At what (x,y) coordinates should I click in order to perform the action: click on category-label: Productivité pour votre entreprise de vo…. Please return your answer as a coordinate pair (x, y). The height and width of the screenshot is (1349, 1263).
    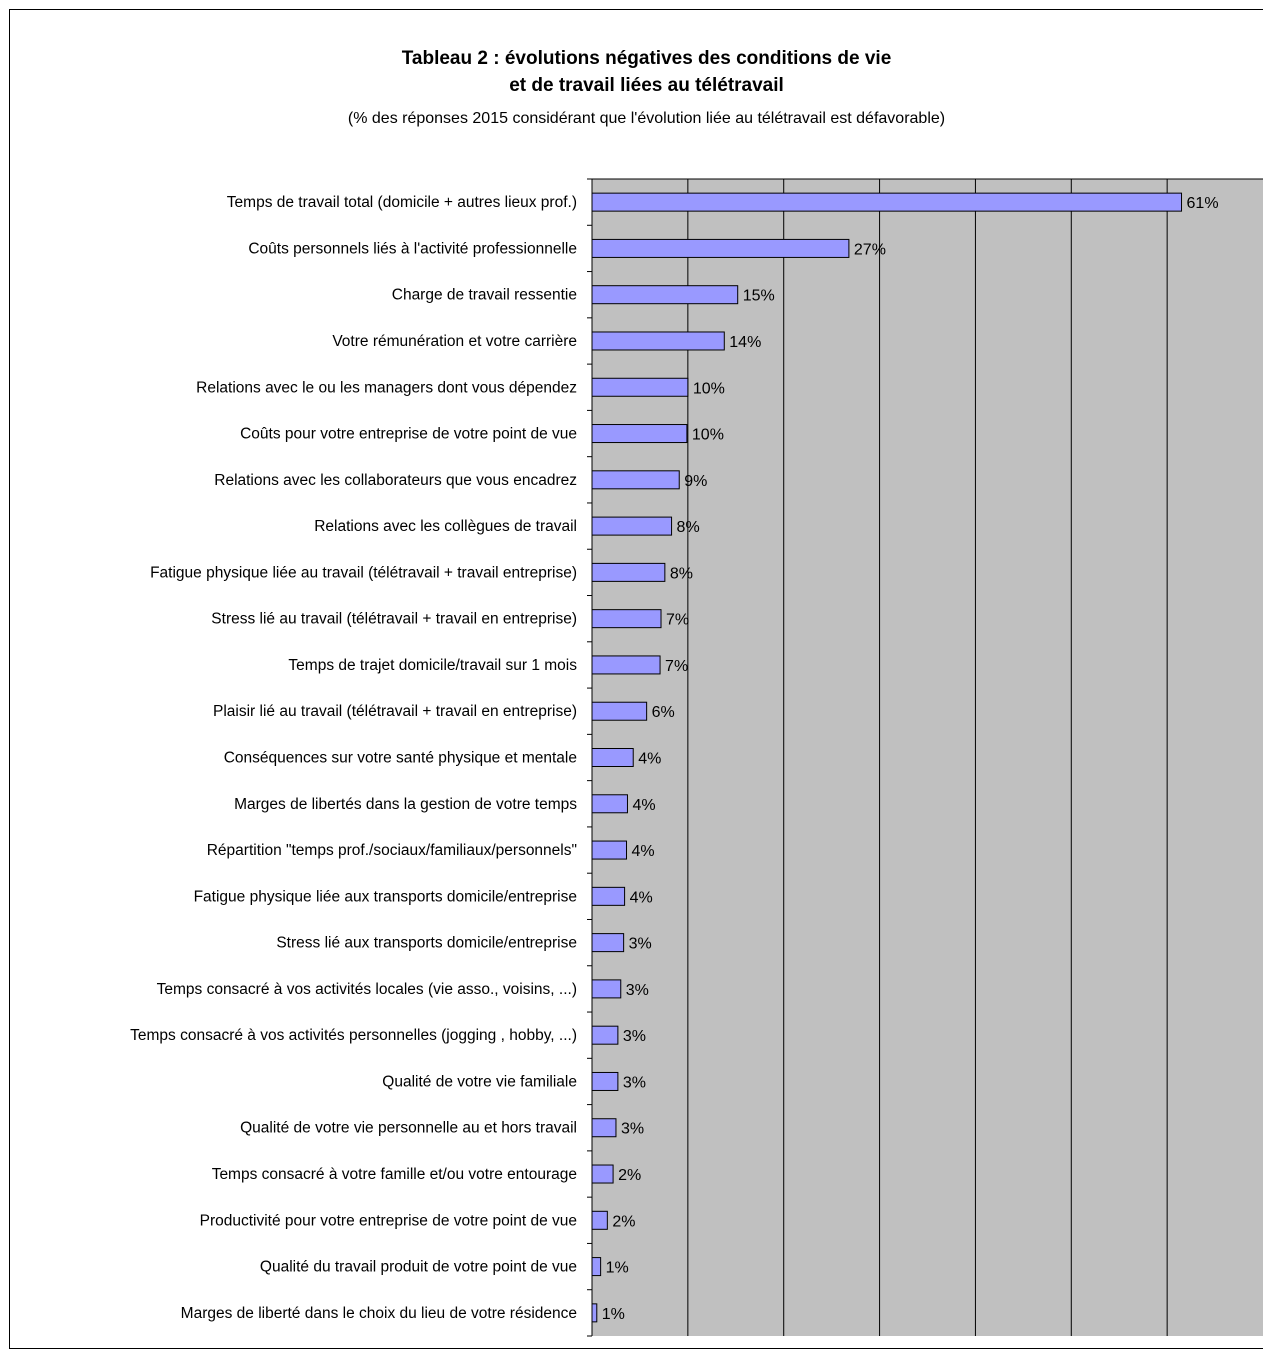
    Looking at the image, I should click on (388, 1220).